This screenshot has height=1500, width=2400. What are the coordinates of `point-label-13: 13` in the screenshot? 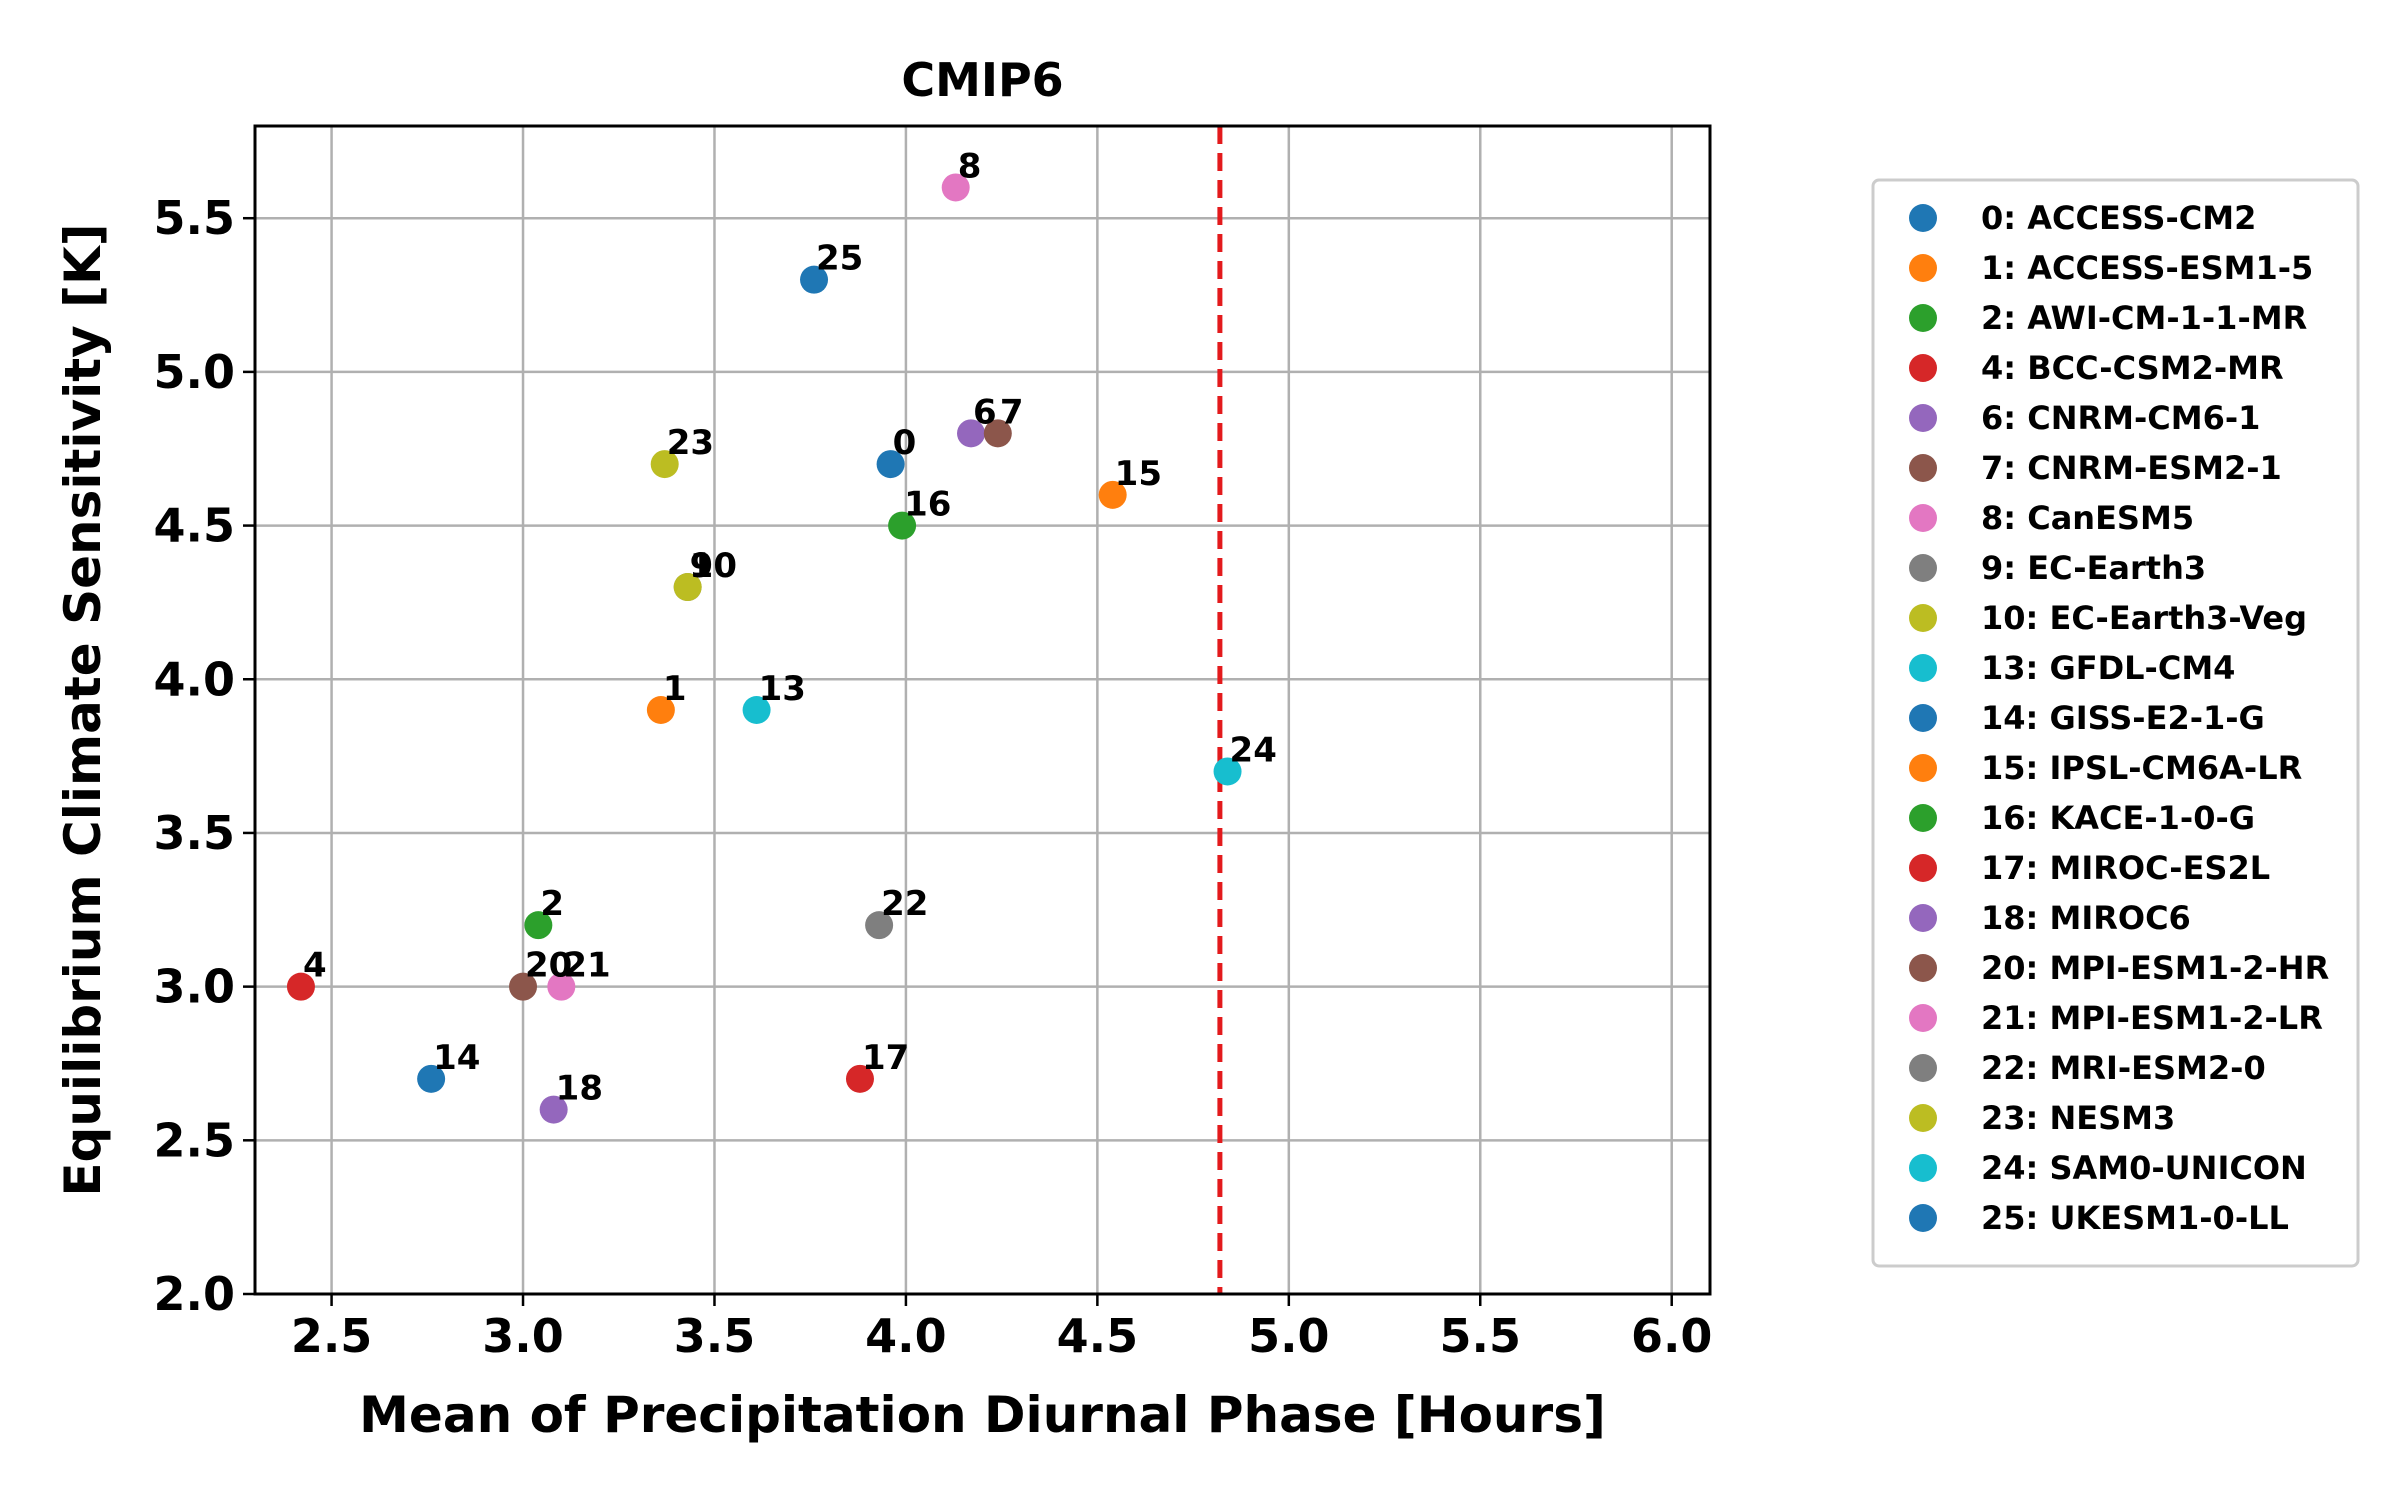 It's located at (782, 689).